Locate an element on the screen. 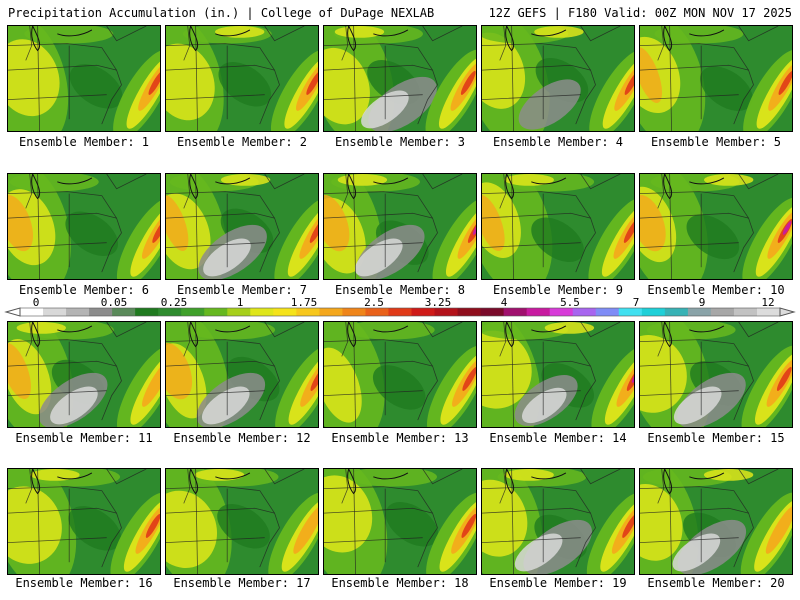 The image size is (800, 600). ensemble-member-label: Ensemble Member: 9 is located at coordinates (558, 290).